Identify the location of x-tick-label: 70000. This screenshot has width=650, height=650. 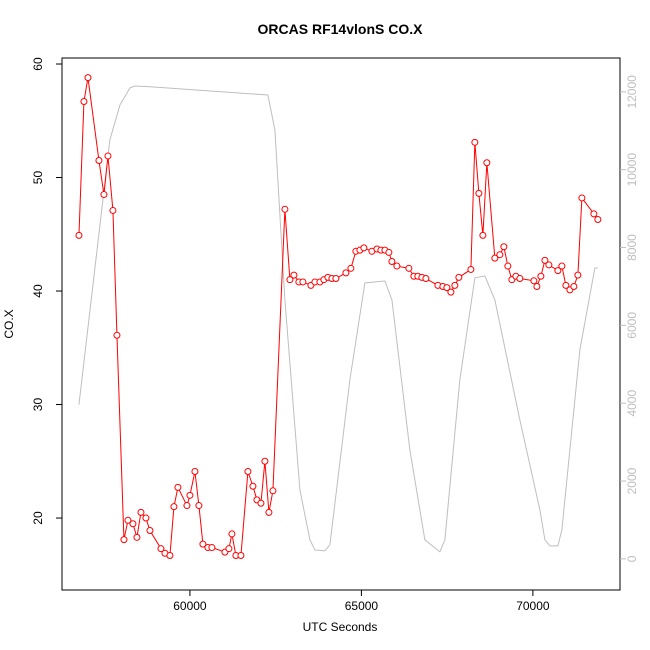
(533, 606).